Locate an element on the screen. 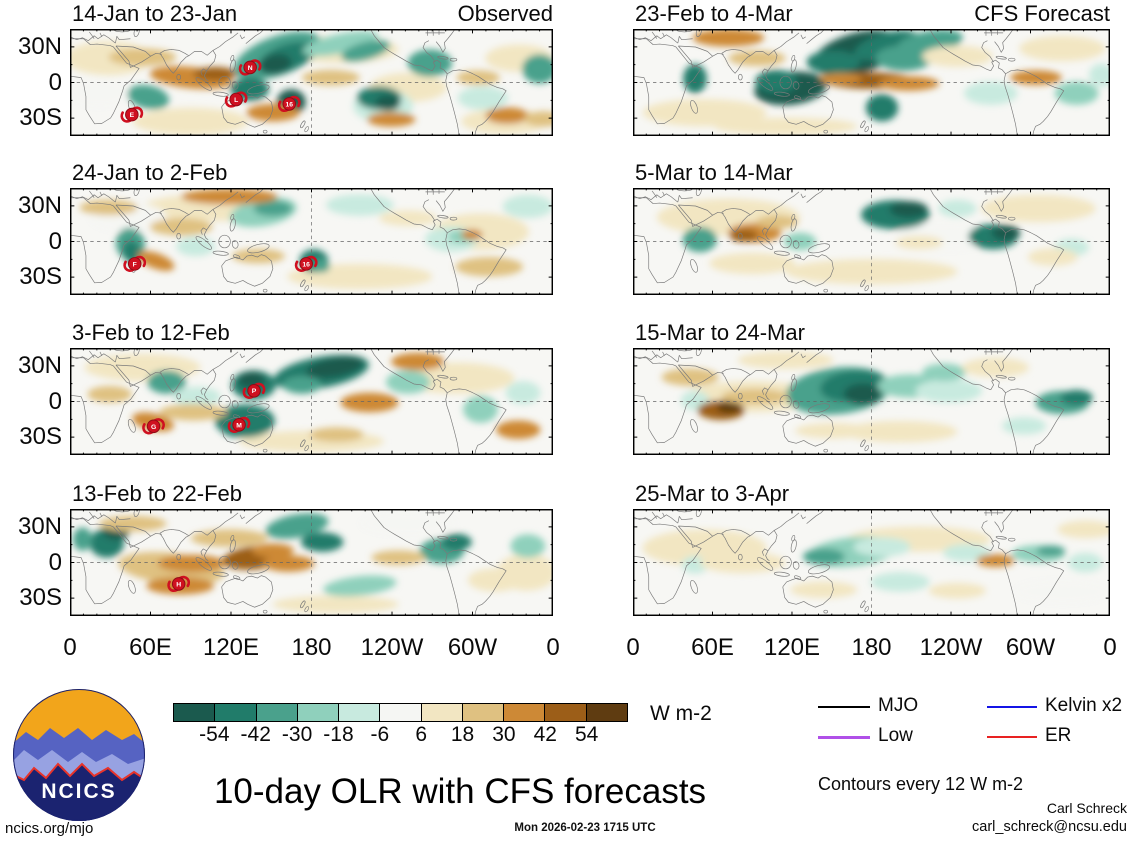 The image size is (1135, 844). svg-text: L is located at coordinates (236, 100).